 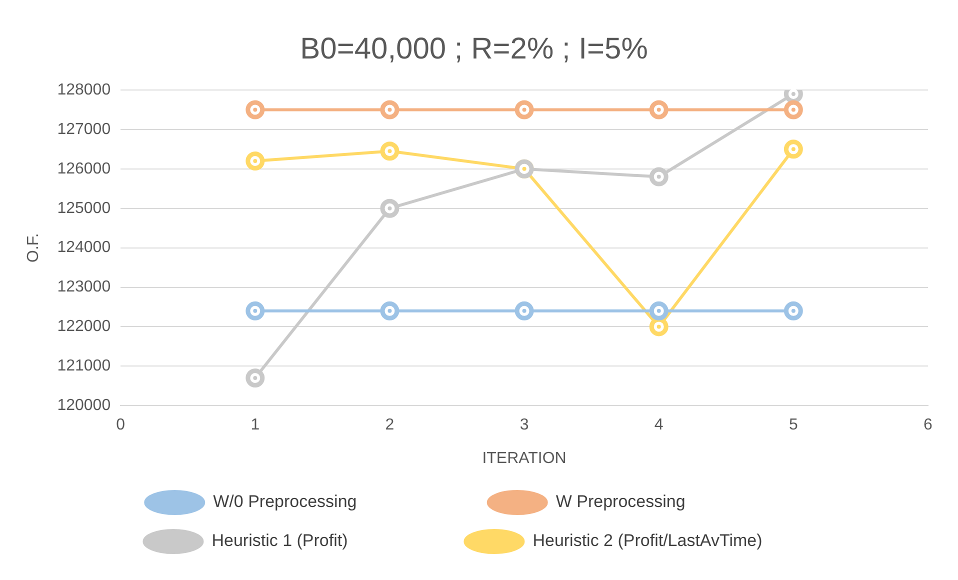 What do you see at coordinates (84, 366) in the screenshot?
I see `y-tick-label: 121000` at bounding box center [84, 366].